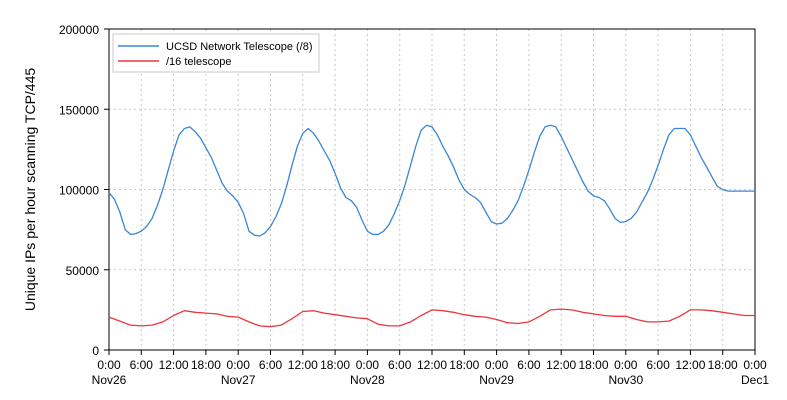  Describe the element at coordinates (625, 380) in the screenshot. I see `x-date-label: Nov30` at that location.